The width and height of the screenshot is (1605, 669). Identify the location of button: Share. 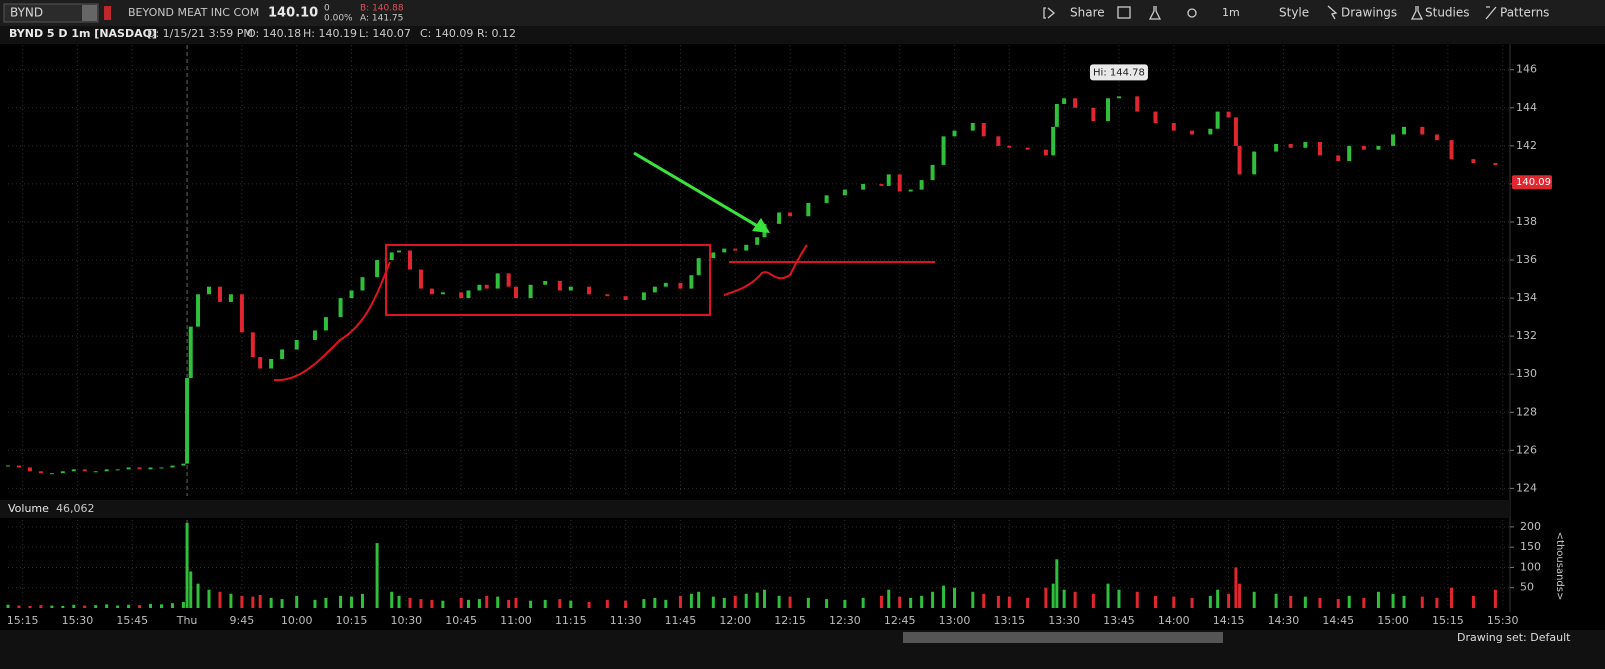
(1087, 13).